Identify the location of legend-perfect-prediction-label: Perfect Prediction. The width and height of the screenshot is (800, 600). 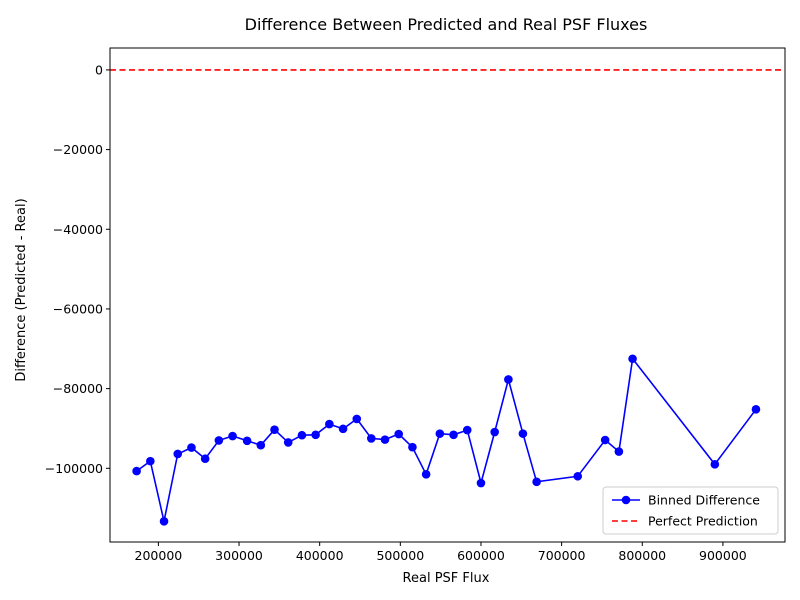
(703, 521).